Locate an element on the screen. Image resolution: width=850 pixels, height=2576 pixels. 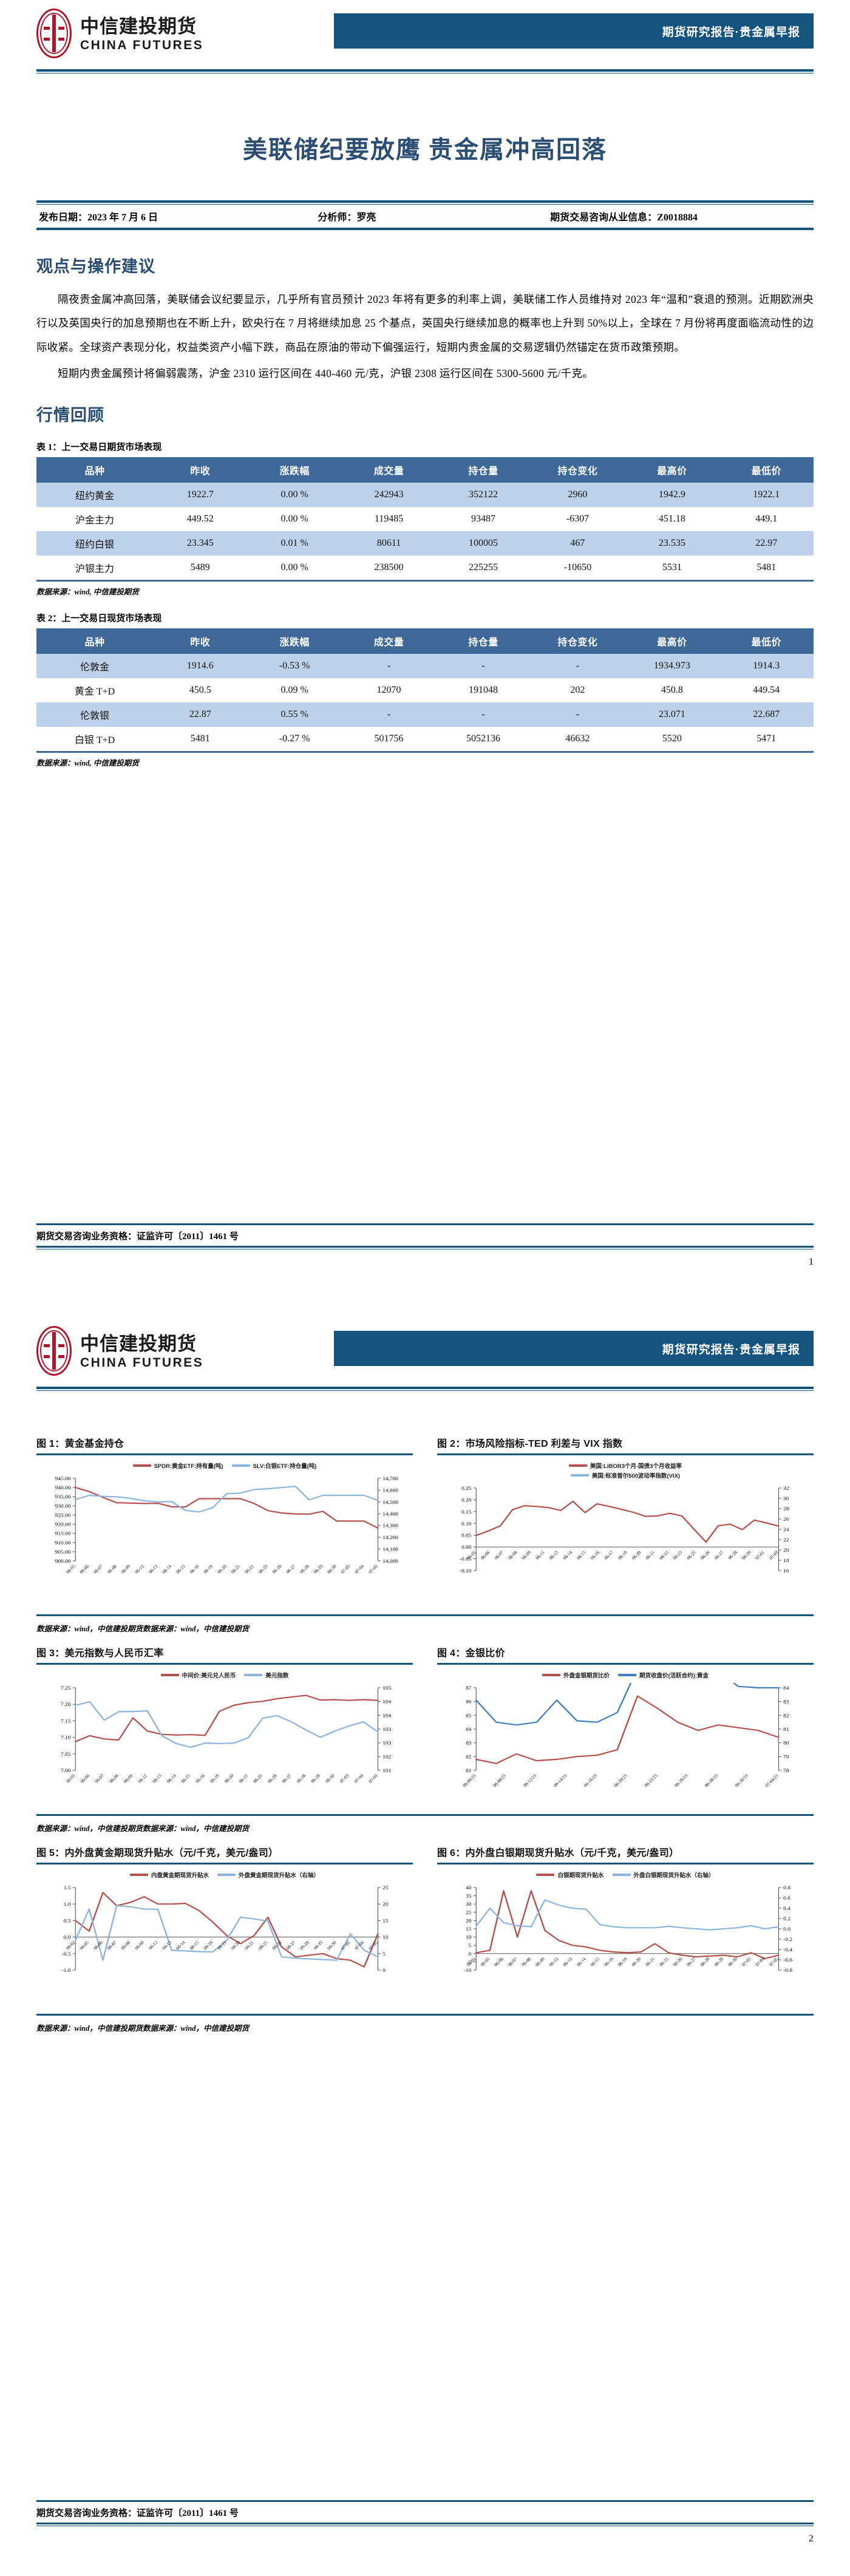
svg-text: -0.2 is located at coordinates (787, 1939).